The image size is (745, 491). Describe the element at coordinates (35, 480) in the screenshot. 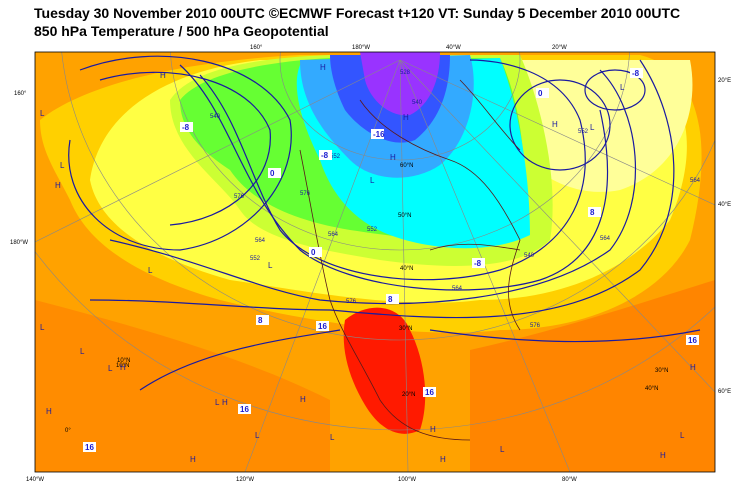

I see `edge-label: 140°W` at that location.